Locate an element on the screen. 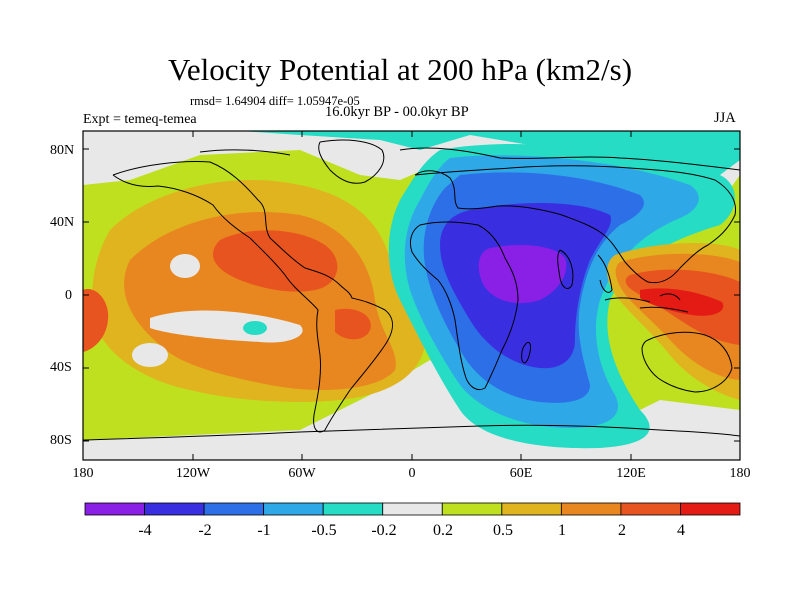 Image resolution: width=800 pixels, height=600 pixels. lat-label-40s: 40S is located at coordinates (61, 367).